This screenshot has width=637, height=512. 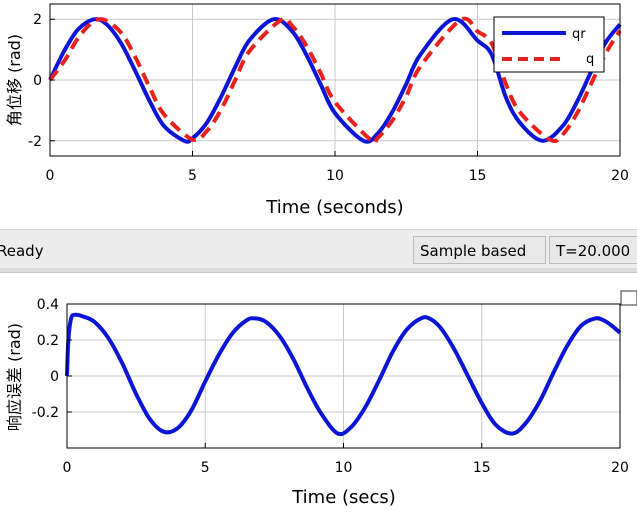 What do you see at coordinates (593, 250) in the screenshot?
I see `sim-time-field: T=20.000` at bounding box center [593, 250].